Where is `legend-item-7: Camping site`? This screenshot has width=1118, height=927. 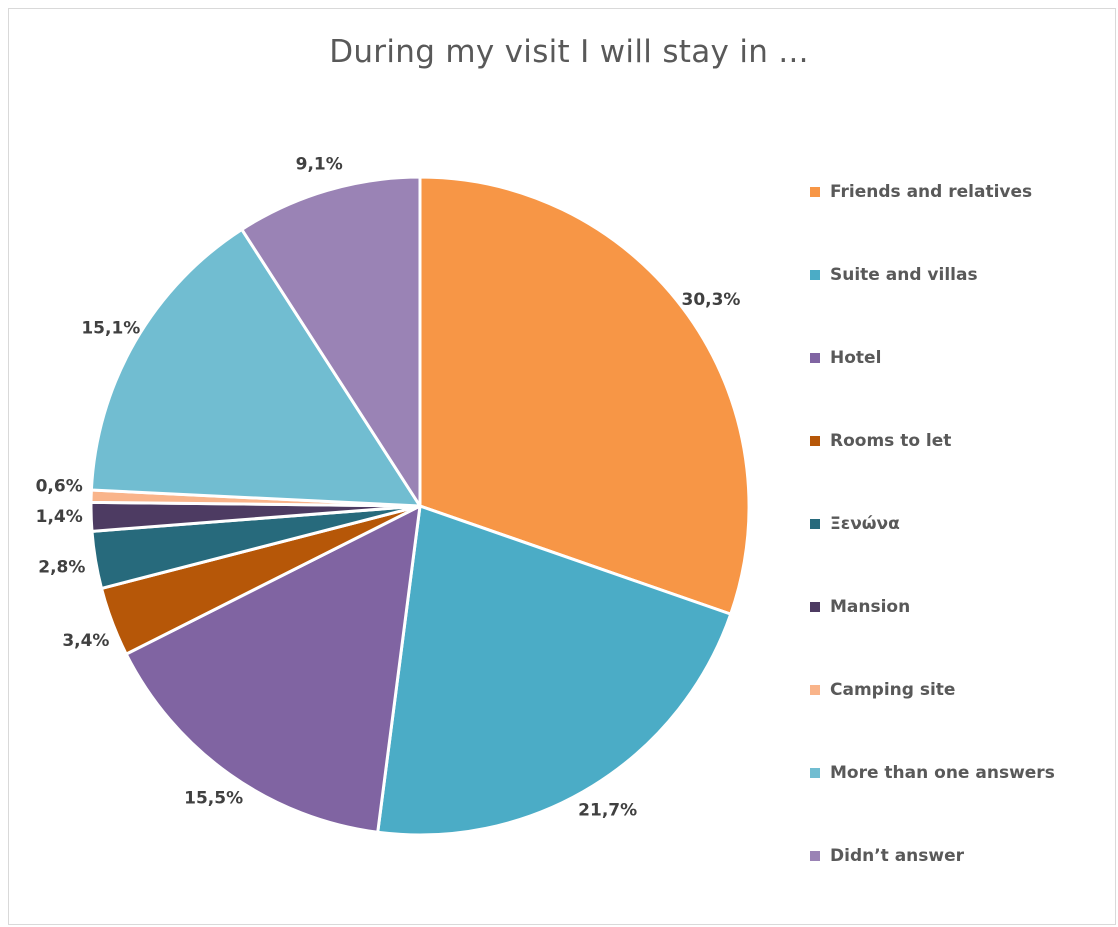 legend-item-7: Camping site is located at coordinates (932, 689).